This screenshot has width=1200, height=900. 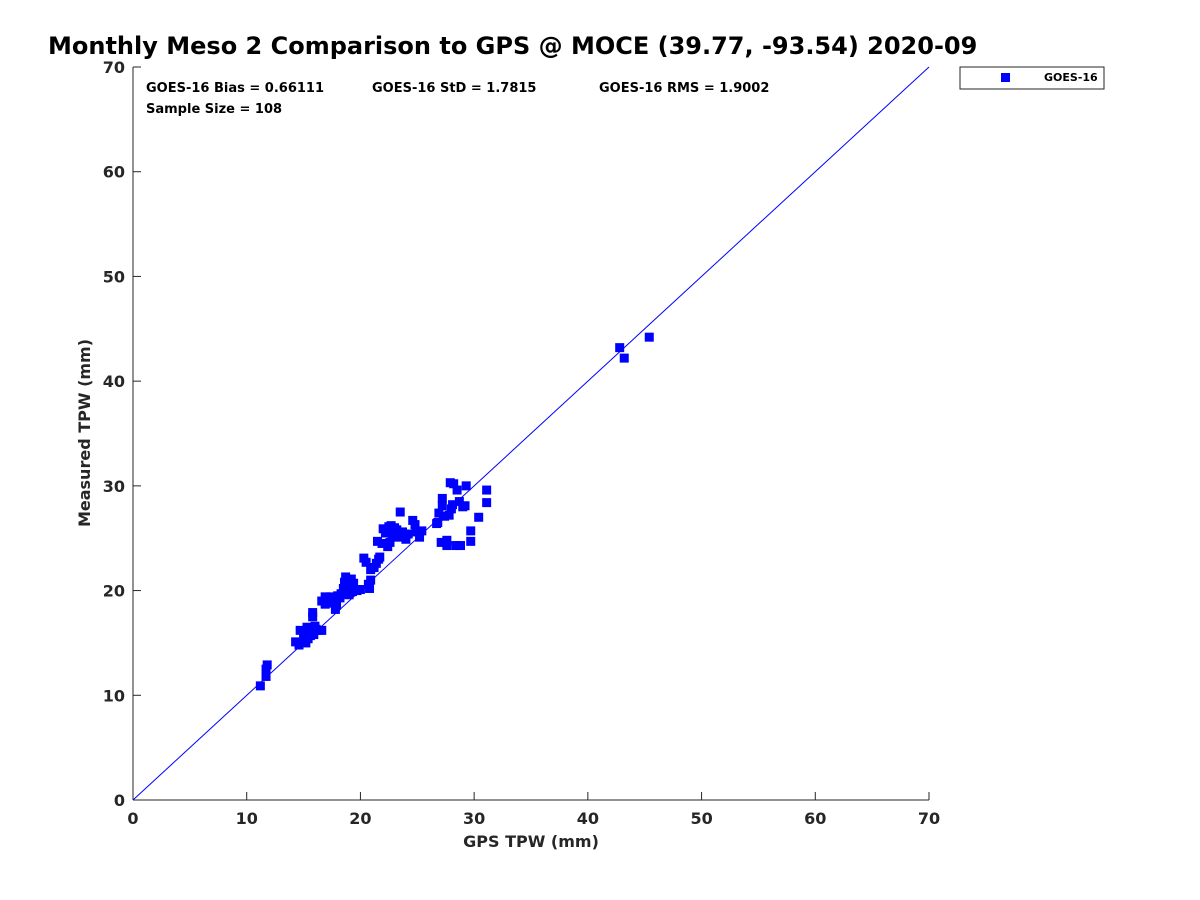 I want to click on rms-stat: GOES-16 RMS = 1.9002, so click(x=684, y=88).